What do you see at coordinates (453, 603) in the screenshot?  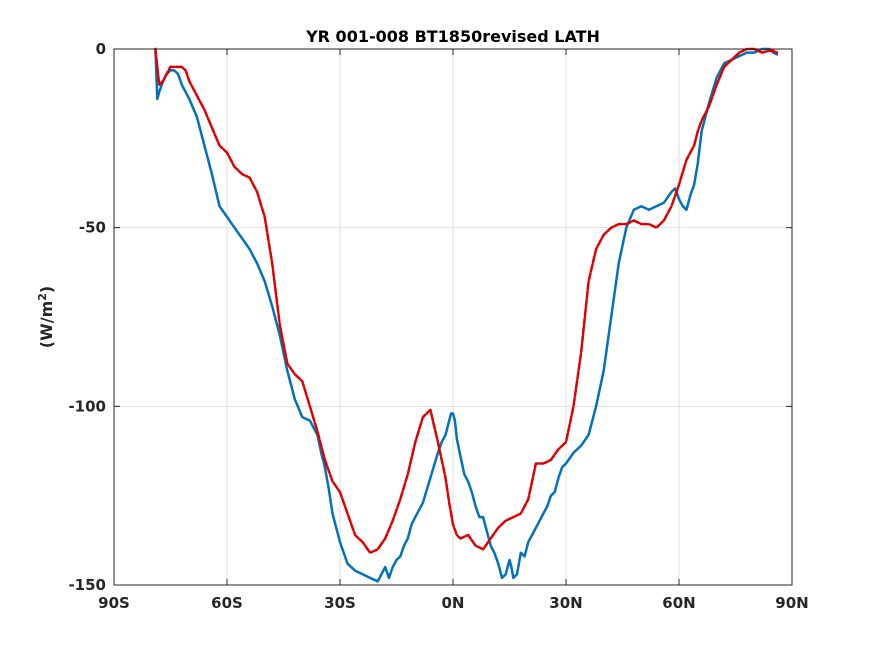 I see `x-tick-label: 0N` at bounding box center [453, 603].